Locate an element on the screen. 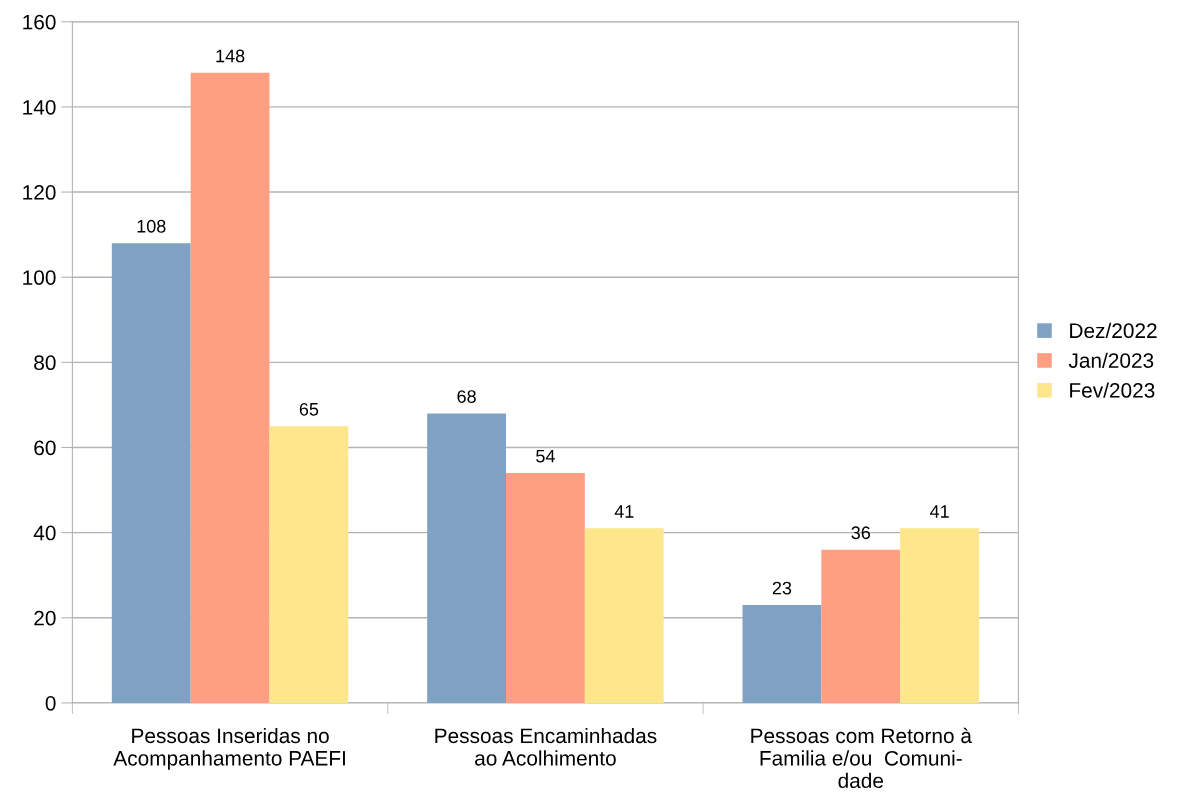 Image resolution: width=1187 pixels, height=807 pixels. y-tick-label: 0 is located at coordinates (50, 703).